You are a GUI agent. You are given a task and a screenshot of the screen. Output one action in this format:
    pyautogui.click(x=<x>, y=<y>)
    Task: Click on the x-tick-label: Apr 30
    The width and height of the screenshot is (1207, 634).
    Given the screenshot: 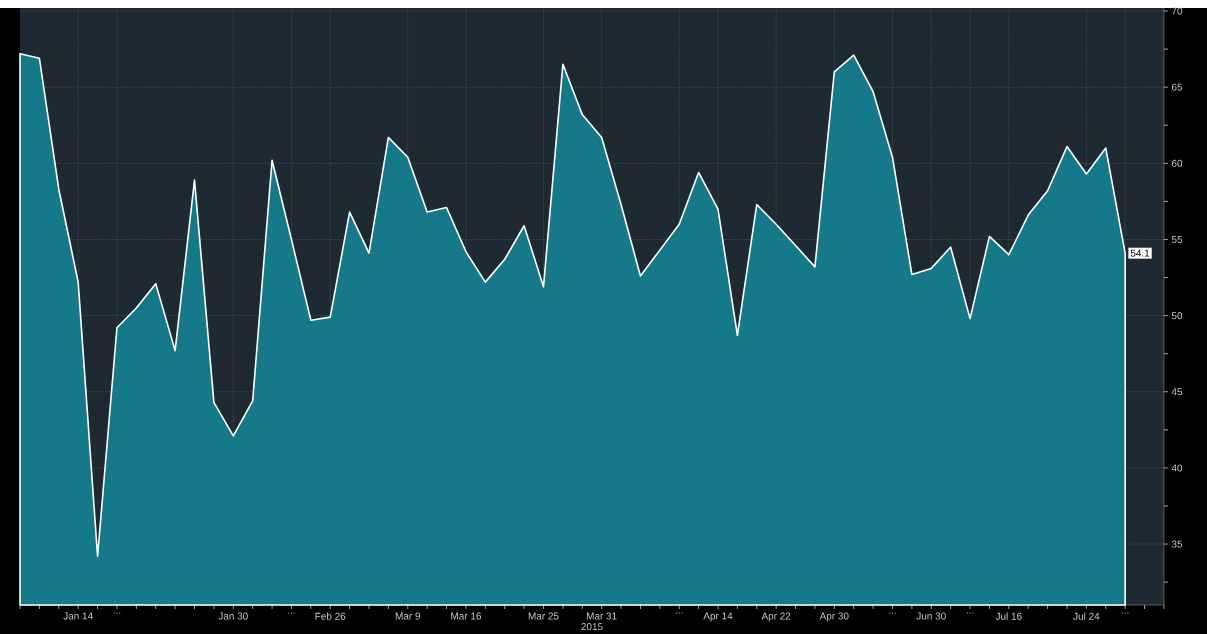 What is the action you would take?
    pyautogui.click(x=834, y=617)
    